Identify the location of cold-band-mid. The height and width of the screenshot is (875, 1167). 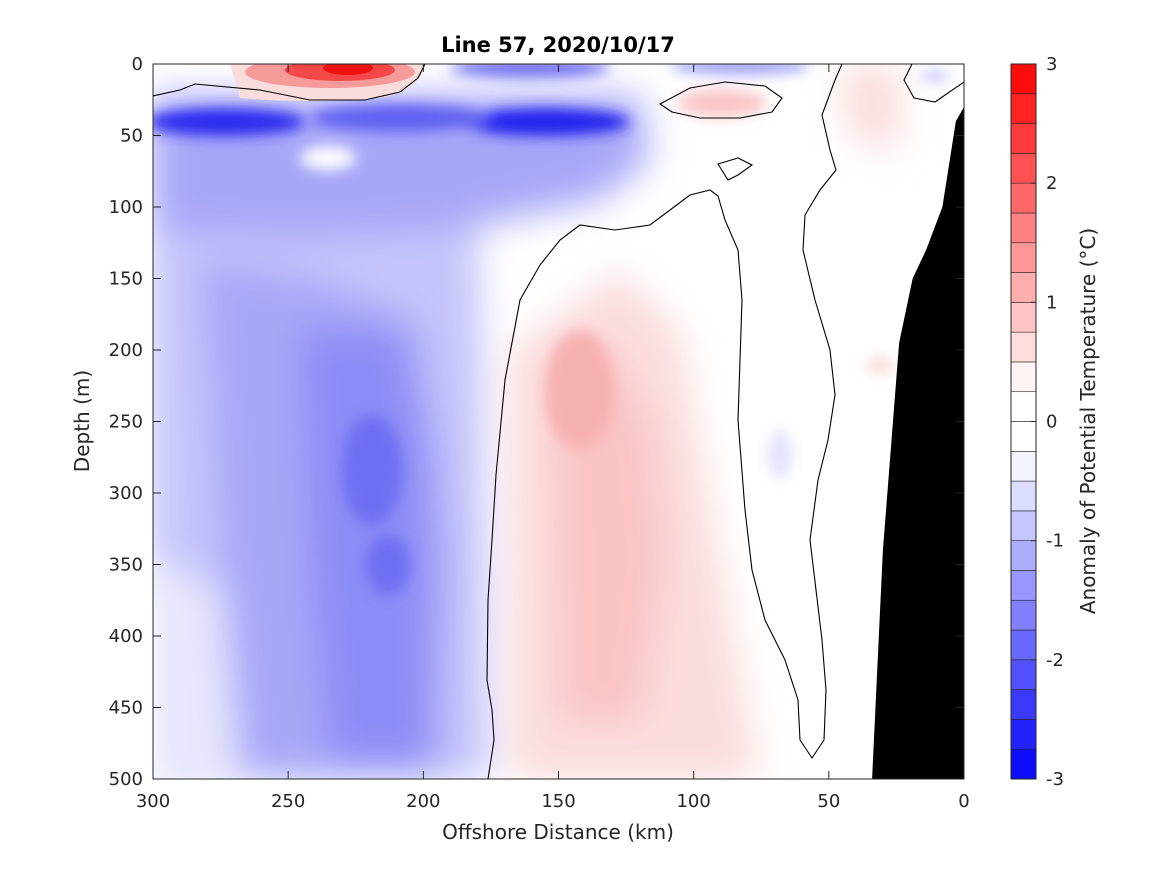
(400, 118).